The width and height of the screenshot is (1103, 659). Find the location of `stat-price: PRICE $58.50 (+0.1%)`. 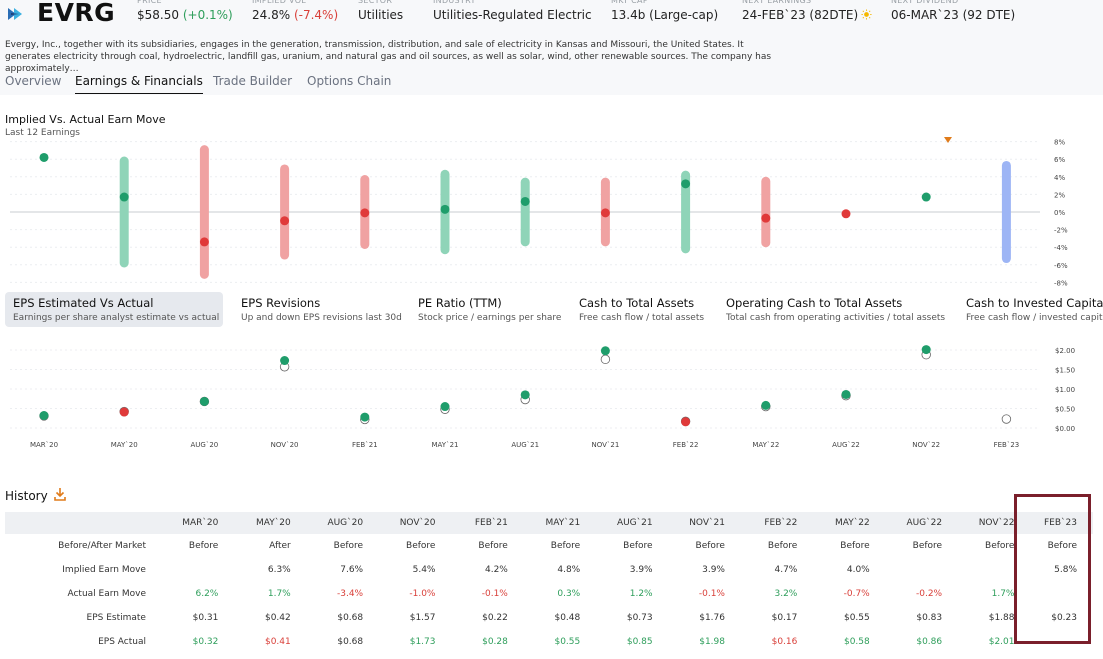

stat-price: PRICE $58.50 (+0.1%) is located at coordinates (185, 11).